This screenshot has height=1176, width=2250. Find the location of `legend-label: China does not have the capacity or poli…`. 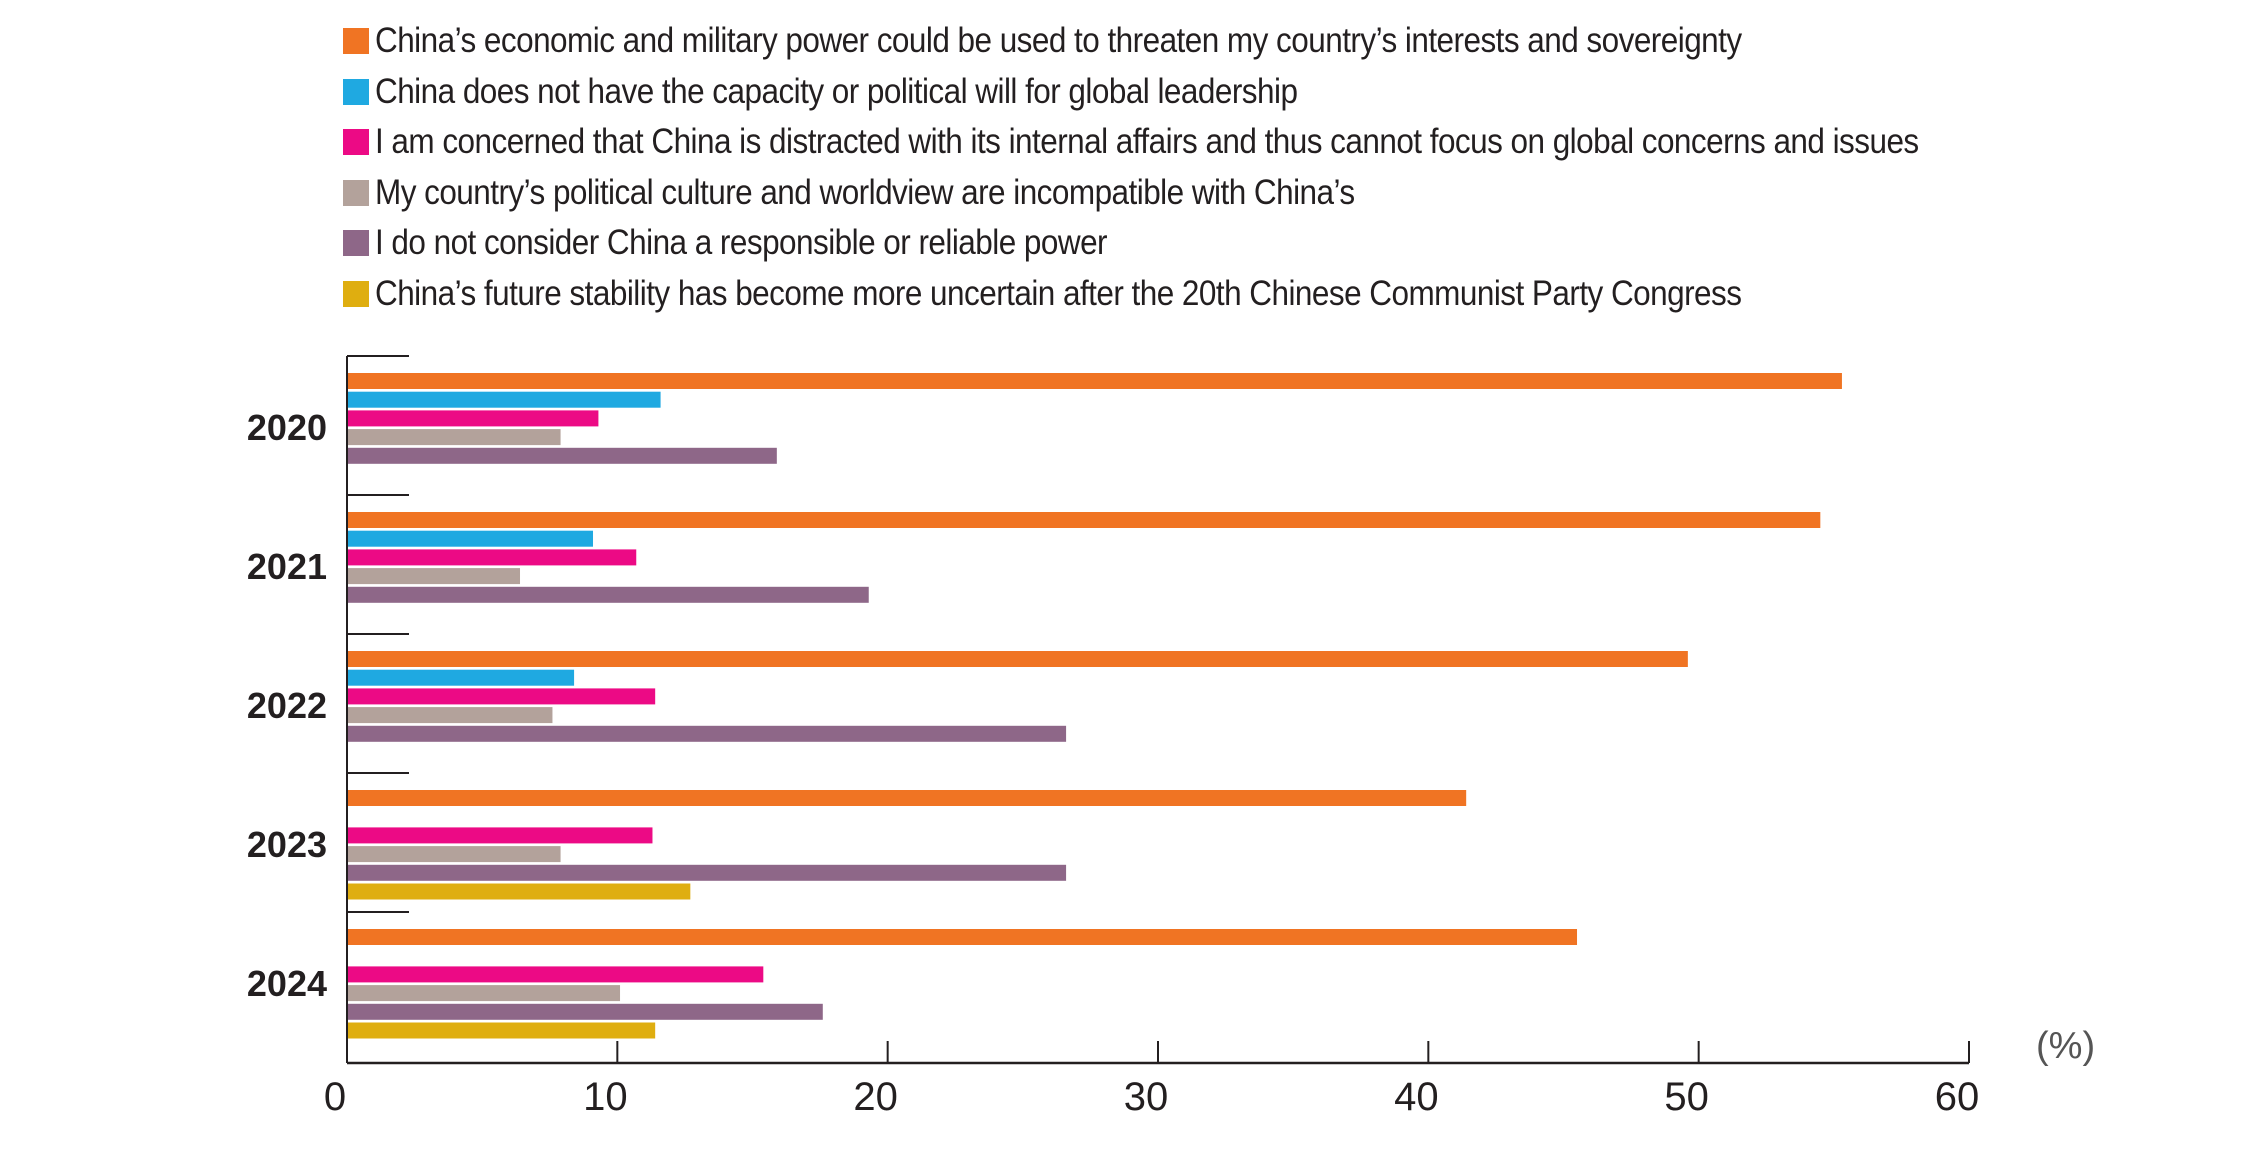

legend-label: China does not have the capacity or poli… is located at coordinates (836, 91).